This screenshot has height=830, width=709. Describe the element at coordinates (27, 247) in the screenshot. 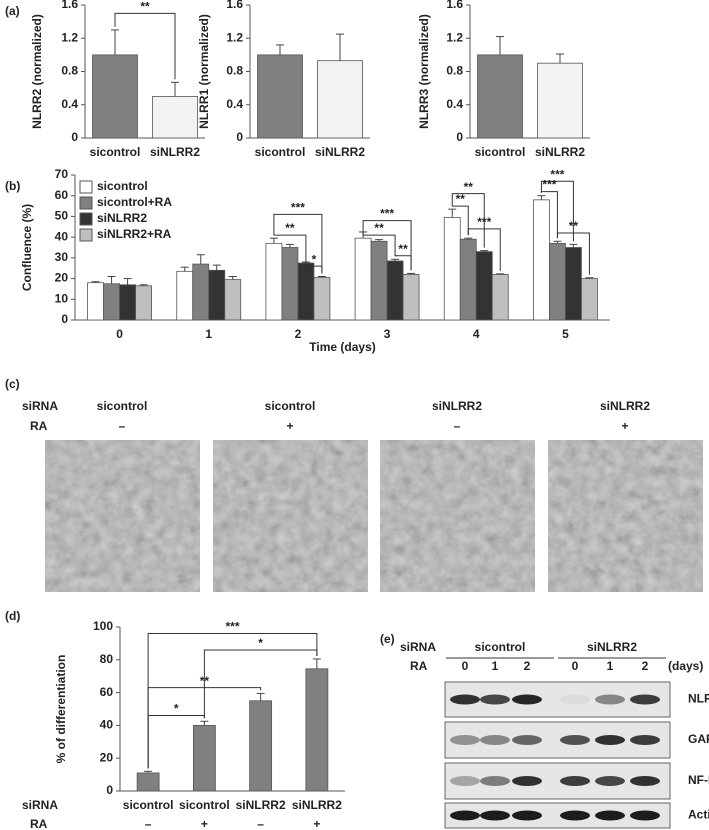

I see `y-axis-title: Confluence (%)` at that location.